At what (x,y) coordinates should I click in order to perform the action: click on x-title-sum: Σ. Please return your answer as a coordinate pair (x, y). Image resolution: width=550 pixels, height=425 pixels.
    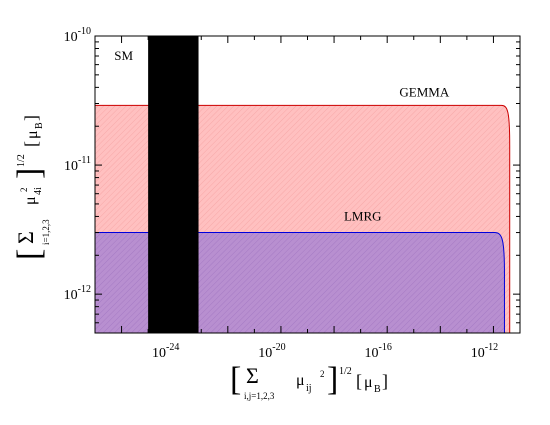
    Looking at the image, I should click on (252, 375).